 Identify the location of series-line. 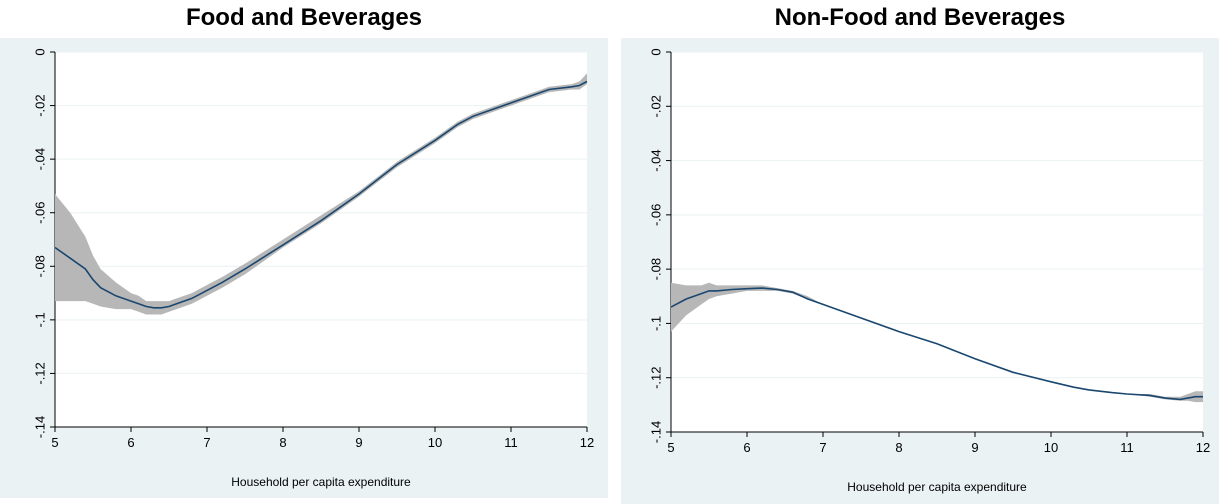
(936, 344).